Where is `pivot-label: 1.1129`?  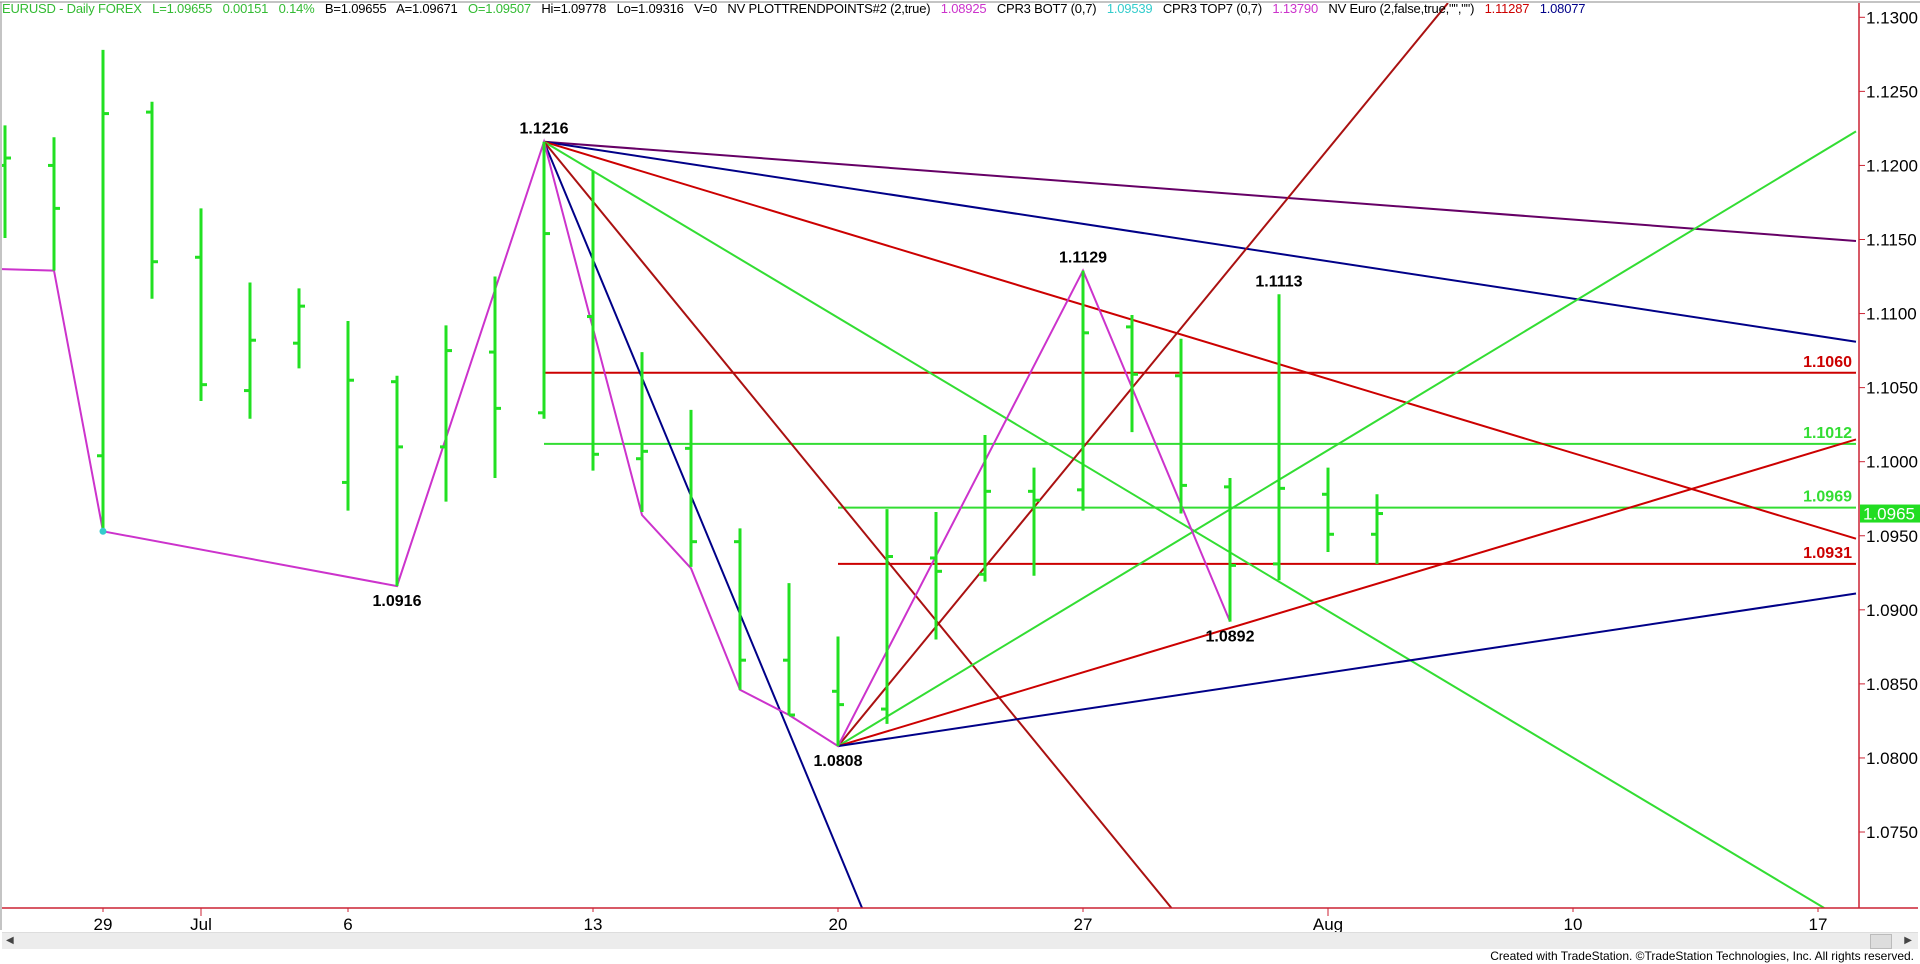
pivot-label: 1.1129 is located at coordinates (1083, 258).